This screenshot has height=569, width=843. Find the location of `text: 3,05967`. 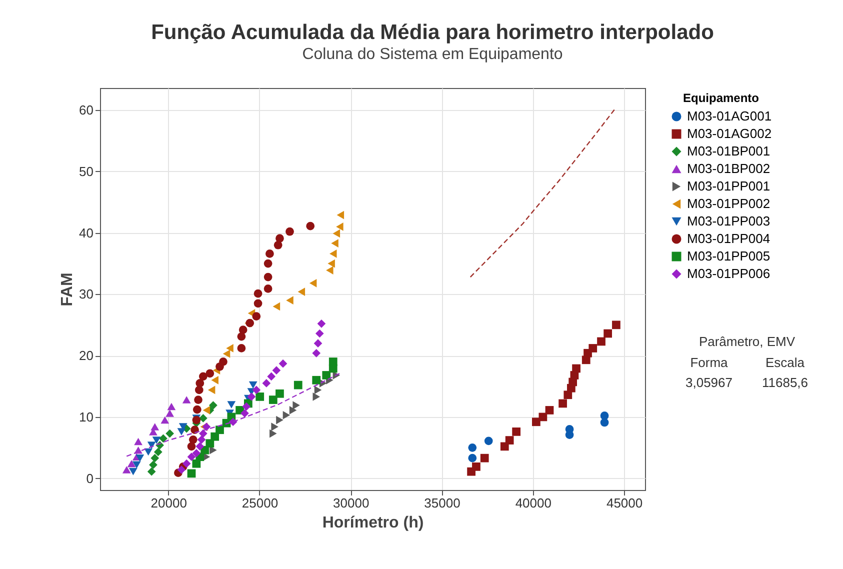

text: 3,05967 is located at coordinates (709, 382).